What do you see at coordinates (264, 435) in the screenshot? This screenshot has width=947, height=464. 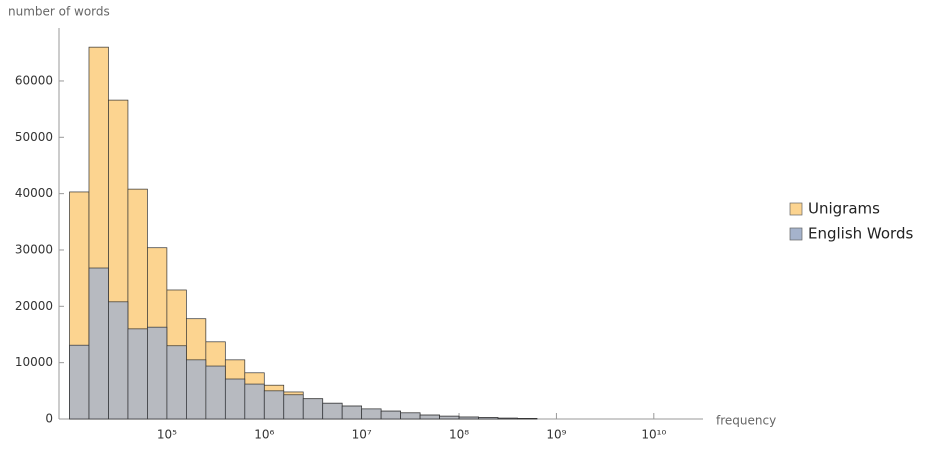 I see `x-tick-label: 10⁶` at bounding box center [264, 435].